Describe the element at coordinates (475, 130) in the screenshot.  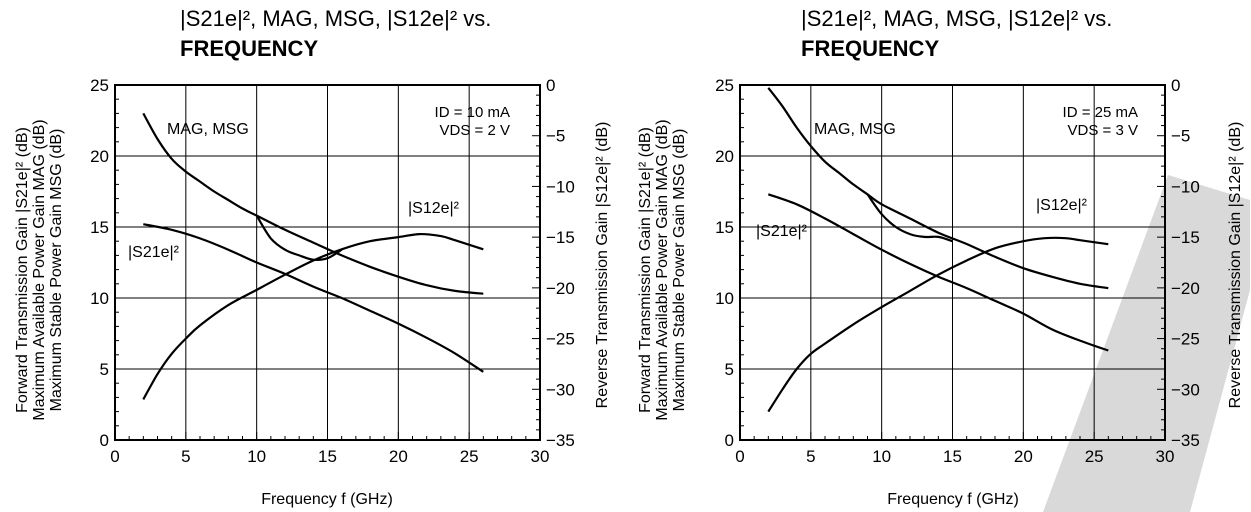
I see `condition-label: VDS = 2 V` at that location.